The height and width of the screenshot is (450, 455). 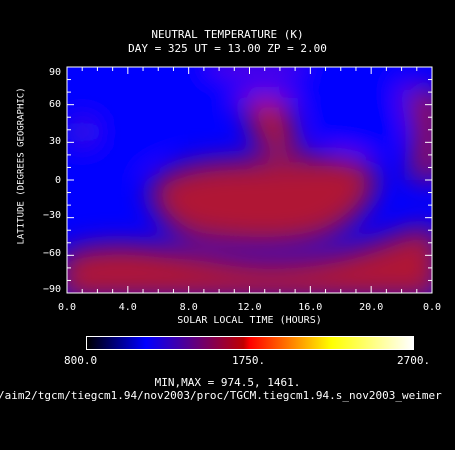 What do you see at coordinates (227, 382) in the screenshot?
I see `min-max-readout: MIN,MAX = 974.5, 1461.` at bounding box center [227, 382].